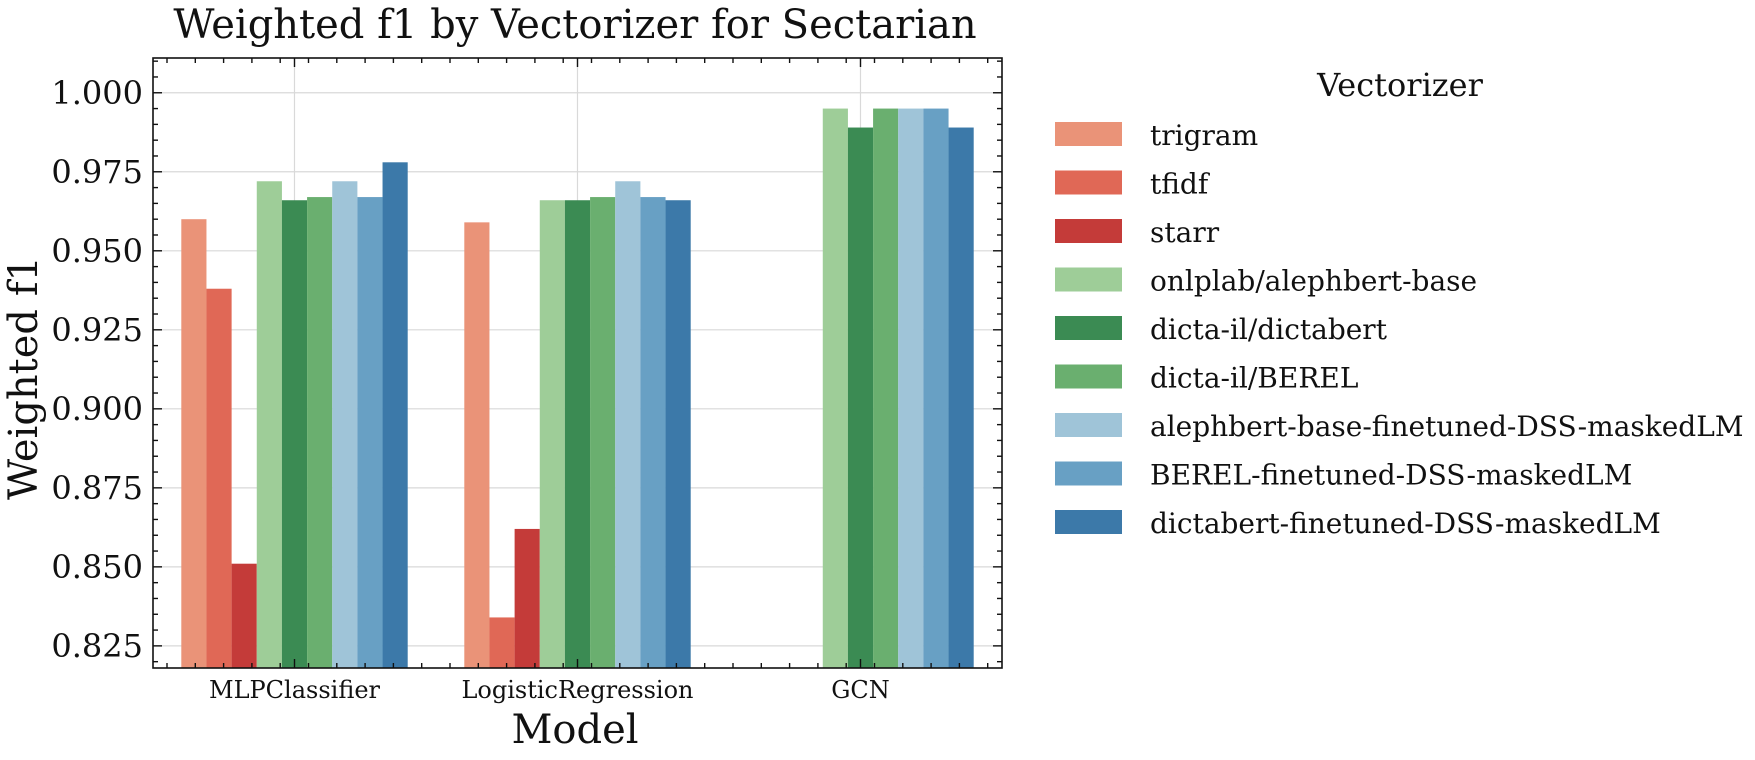  I want to click on y-tick-labels: 0.825 0.850 0.875 0.900 0.925 0.950 0.975 1.000, so click(97, 369).